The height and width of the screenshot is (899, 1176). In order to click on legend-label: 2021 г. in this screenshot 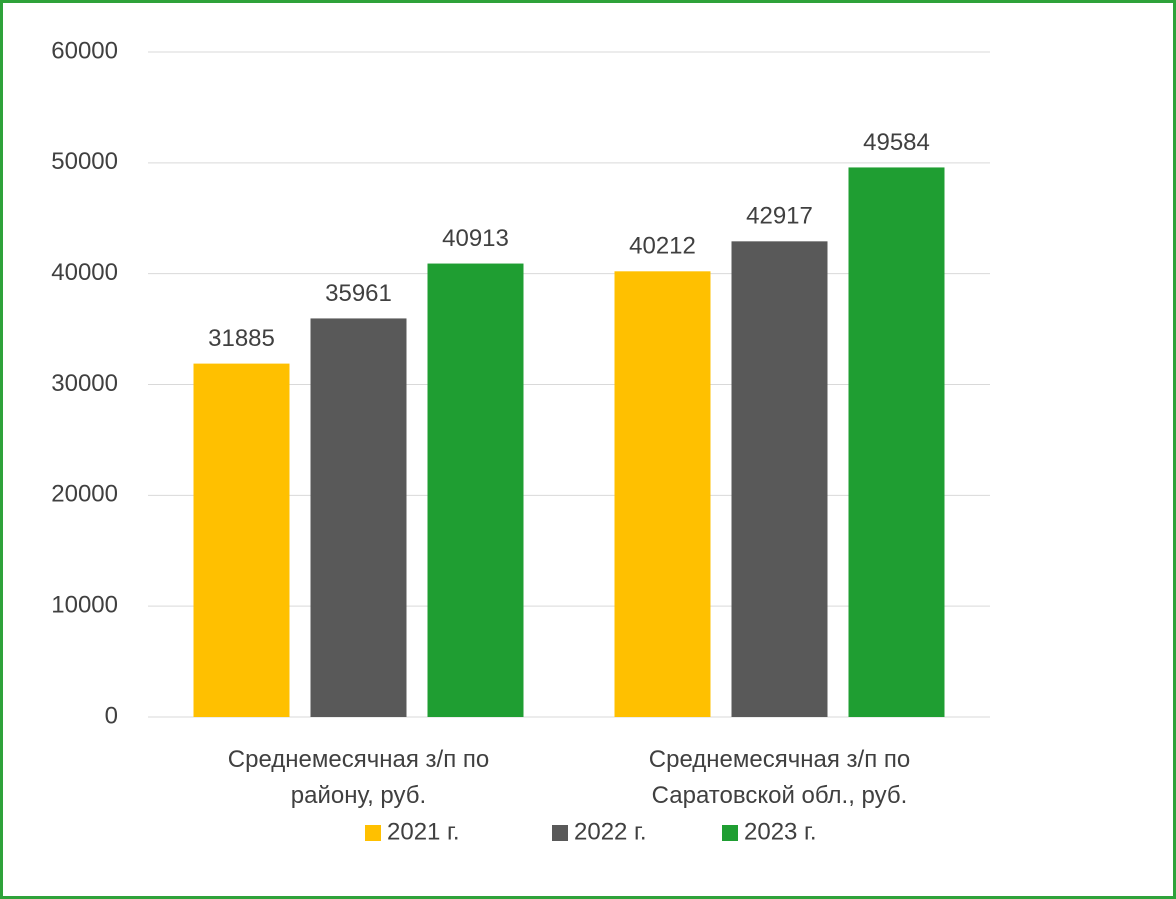, I will do `click(423, 831)`.